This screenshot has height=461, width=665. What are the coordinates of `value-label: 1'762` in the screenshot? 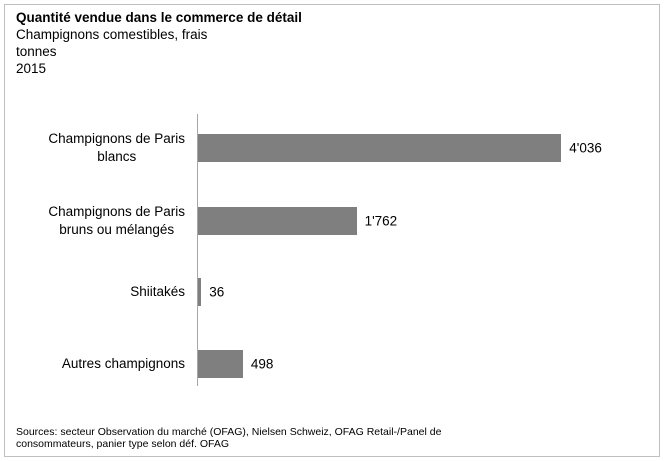 It's located at (381, 221).